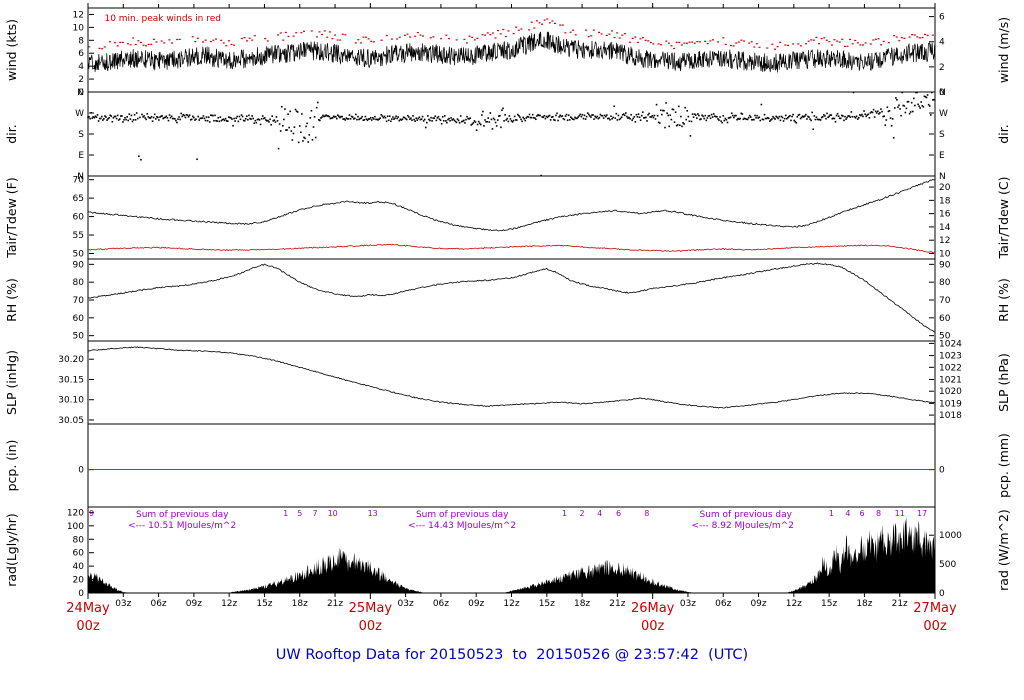 Image resolution: width=1024 pixels, height=700 pixels. What do you see at coordinates (162, 19) in the screenshot?
I see `peak-wind-note: 10 min. peak winds in red` at bounding box center [162, 19].